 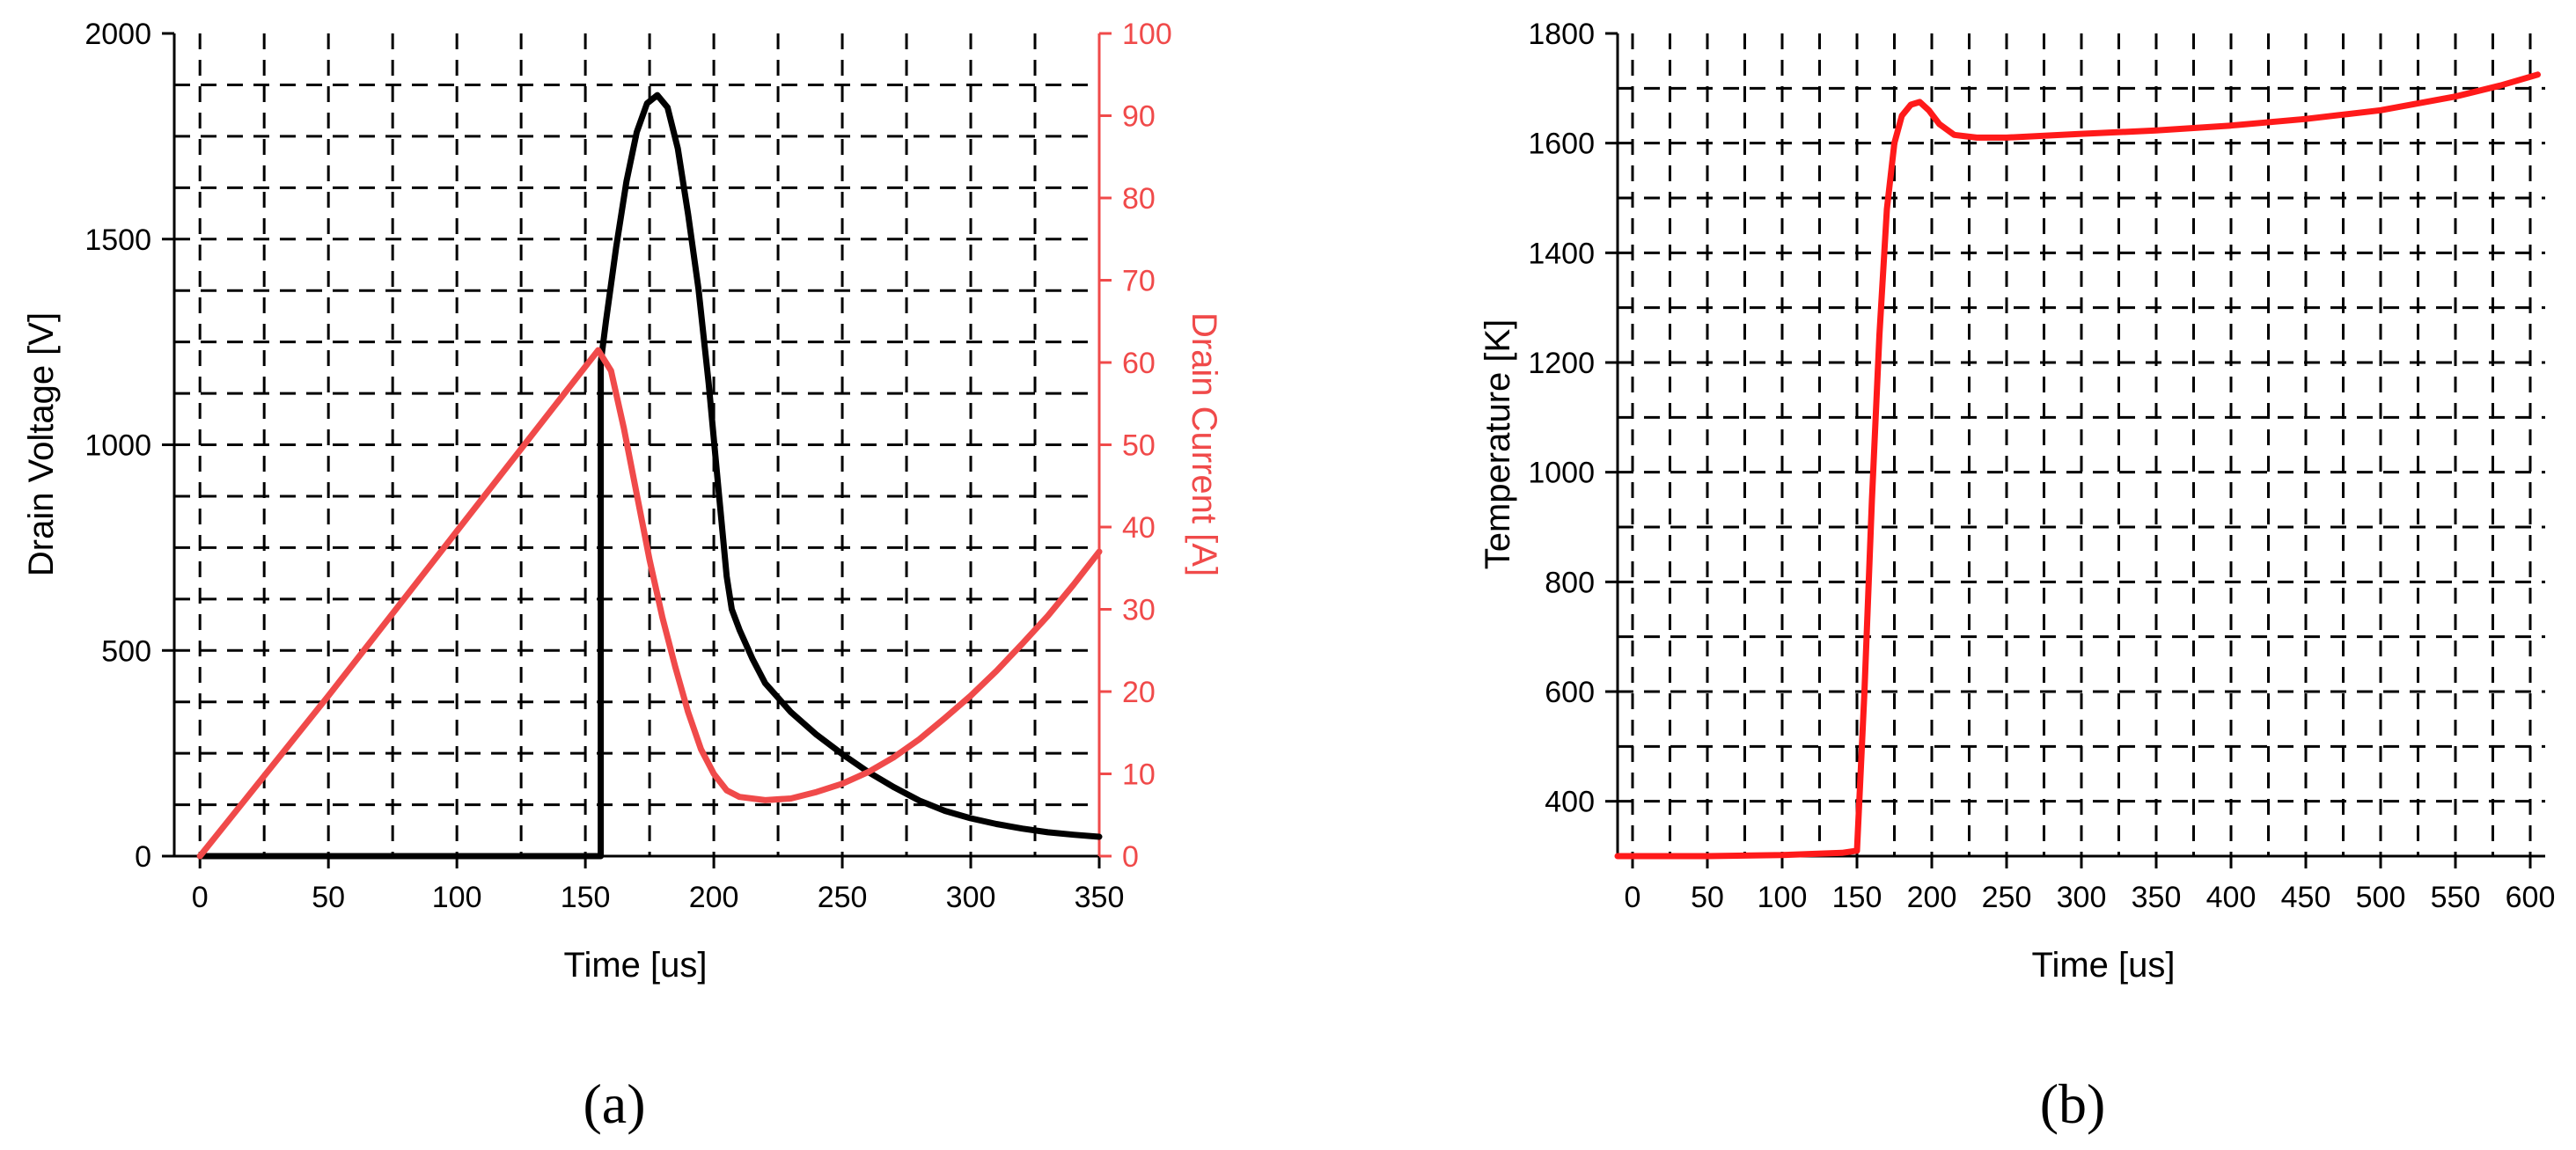 What do you see at coordinates (126, 651) in the screenshot?
I see `y-tick-label: 500` at bounding box center [126, 651].